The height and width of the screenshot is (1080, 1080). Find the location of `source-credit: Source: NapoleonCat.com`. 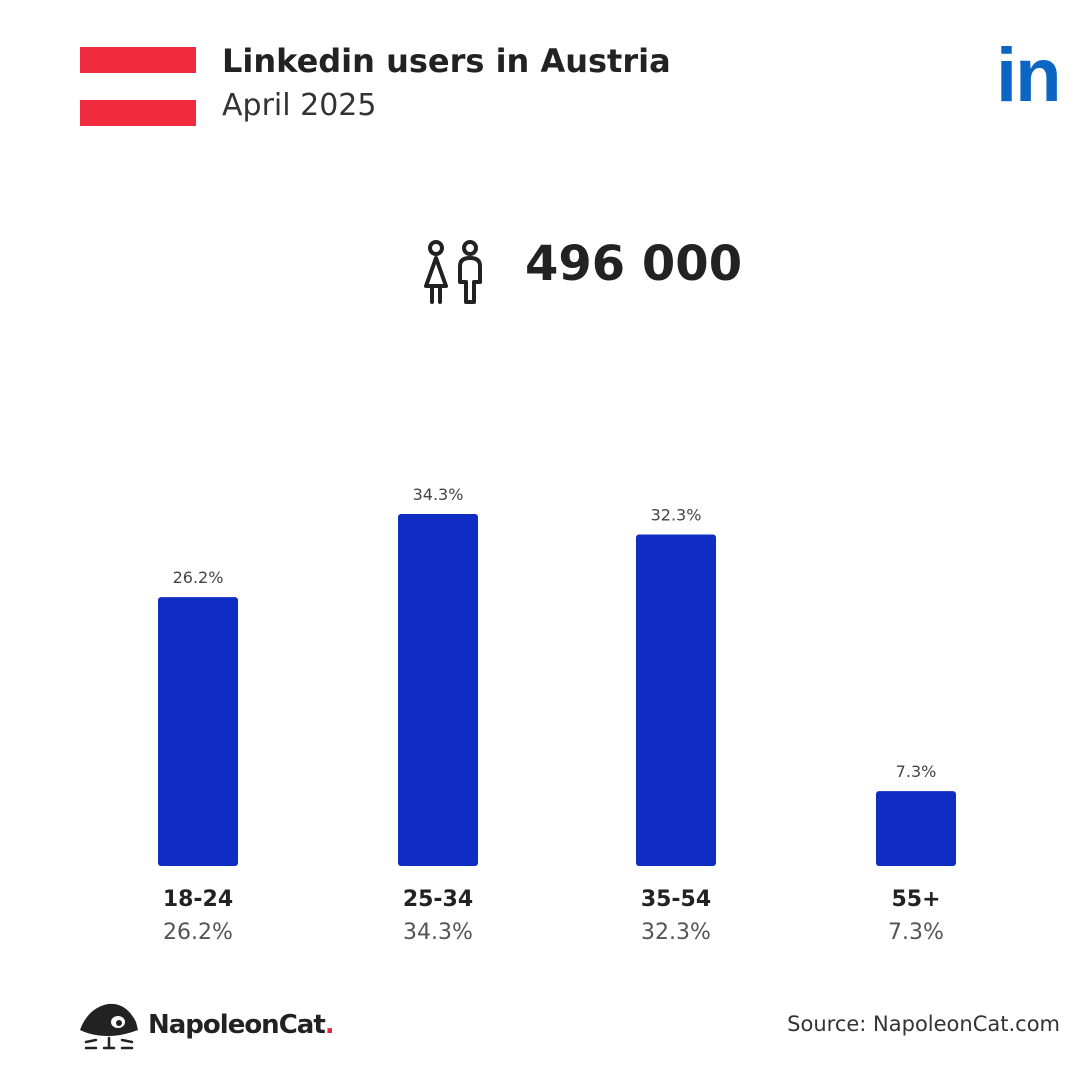

source-credit: Source: NapoleonCat.com is located at coordinates (923, 1024).